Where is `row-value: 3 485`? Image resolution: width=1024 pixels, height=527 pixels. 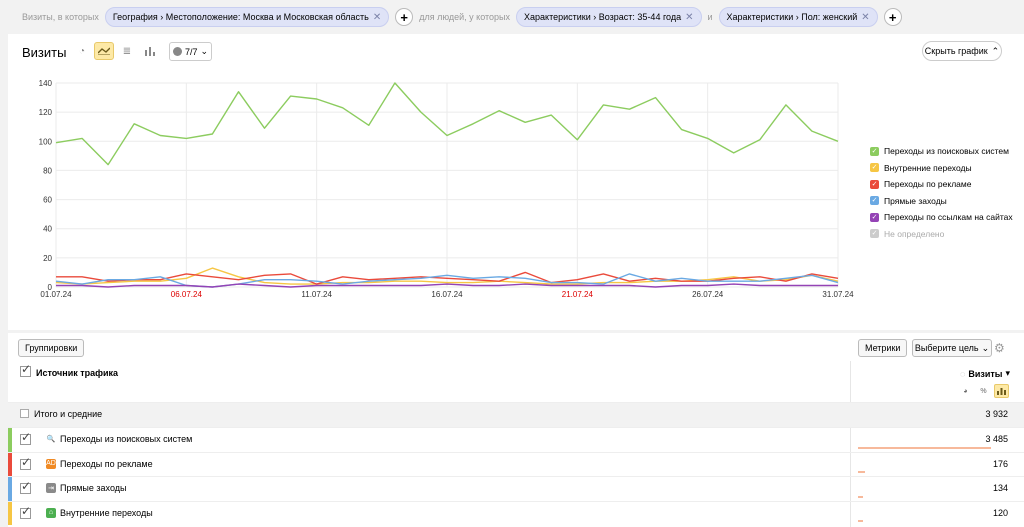 row-value: 3 485 is located at coordinates (996, 439).